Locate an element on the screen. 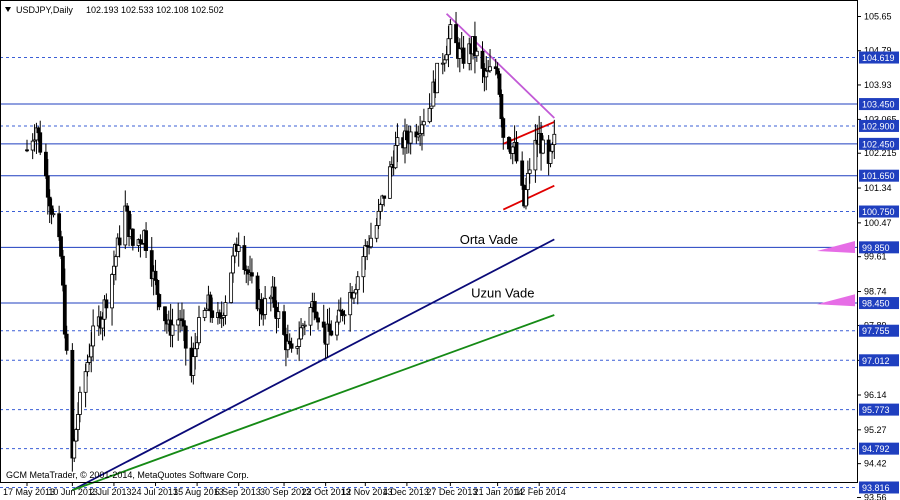 The image size is (900, 500). level-label: 99.850 is located at coordinates (876, 248).